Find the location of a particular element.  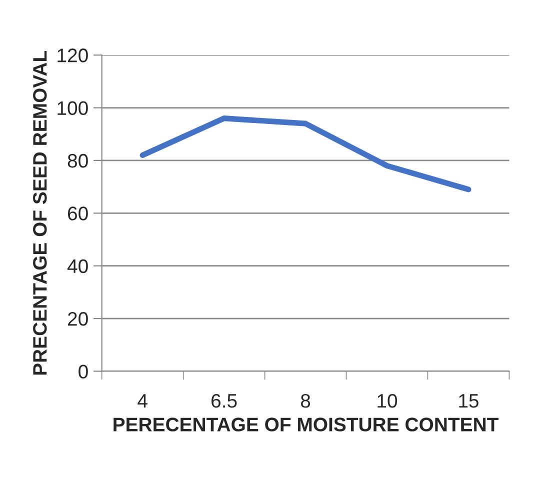

y-tick-label: 100 is located at coordinates (73, 108).